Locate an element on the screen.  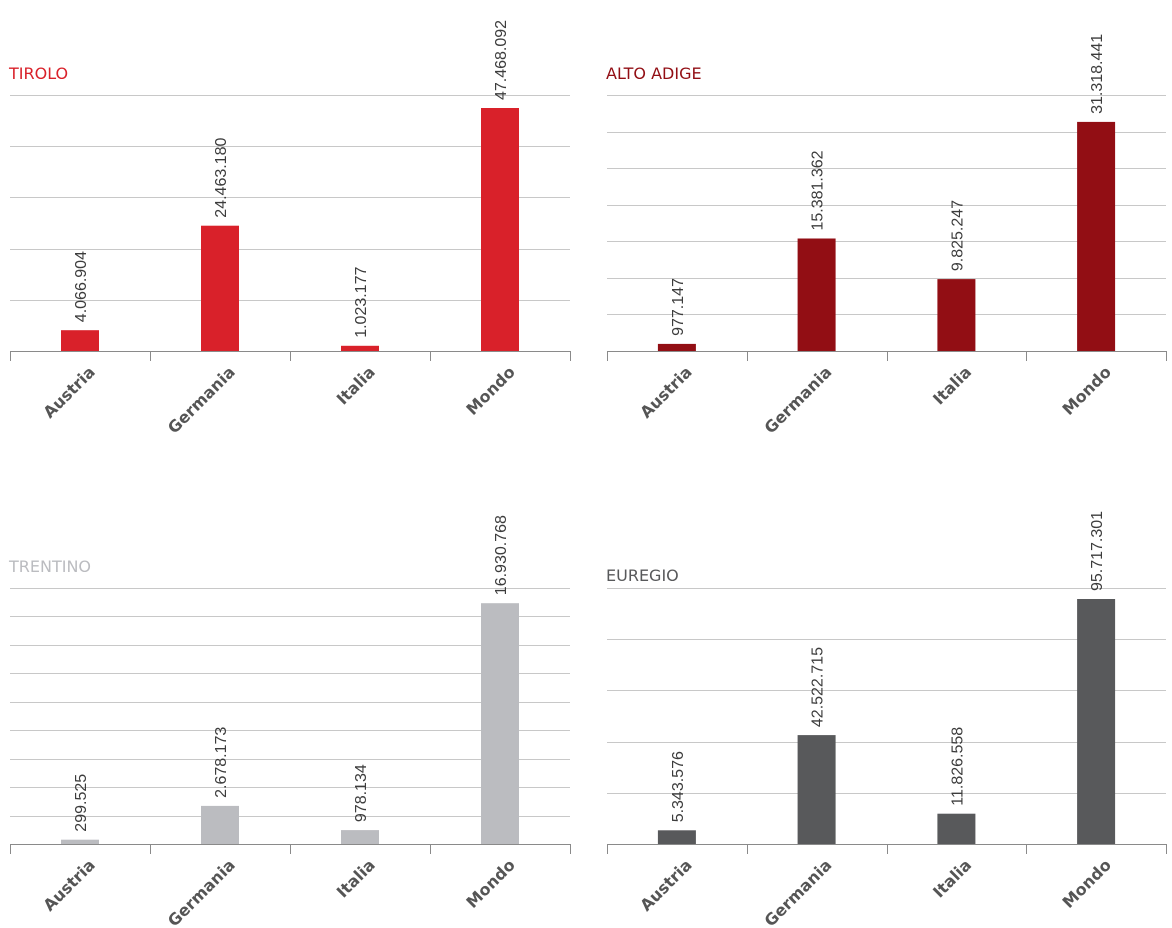
data-label: 16.930.768 is located at coordinates (501, 555).